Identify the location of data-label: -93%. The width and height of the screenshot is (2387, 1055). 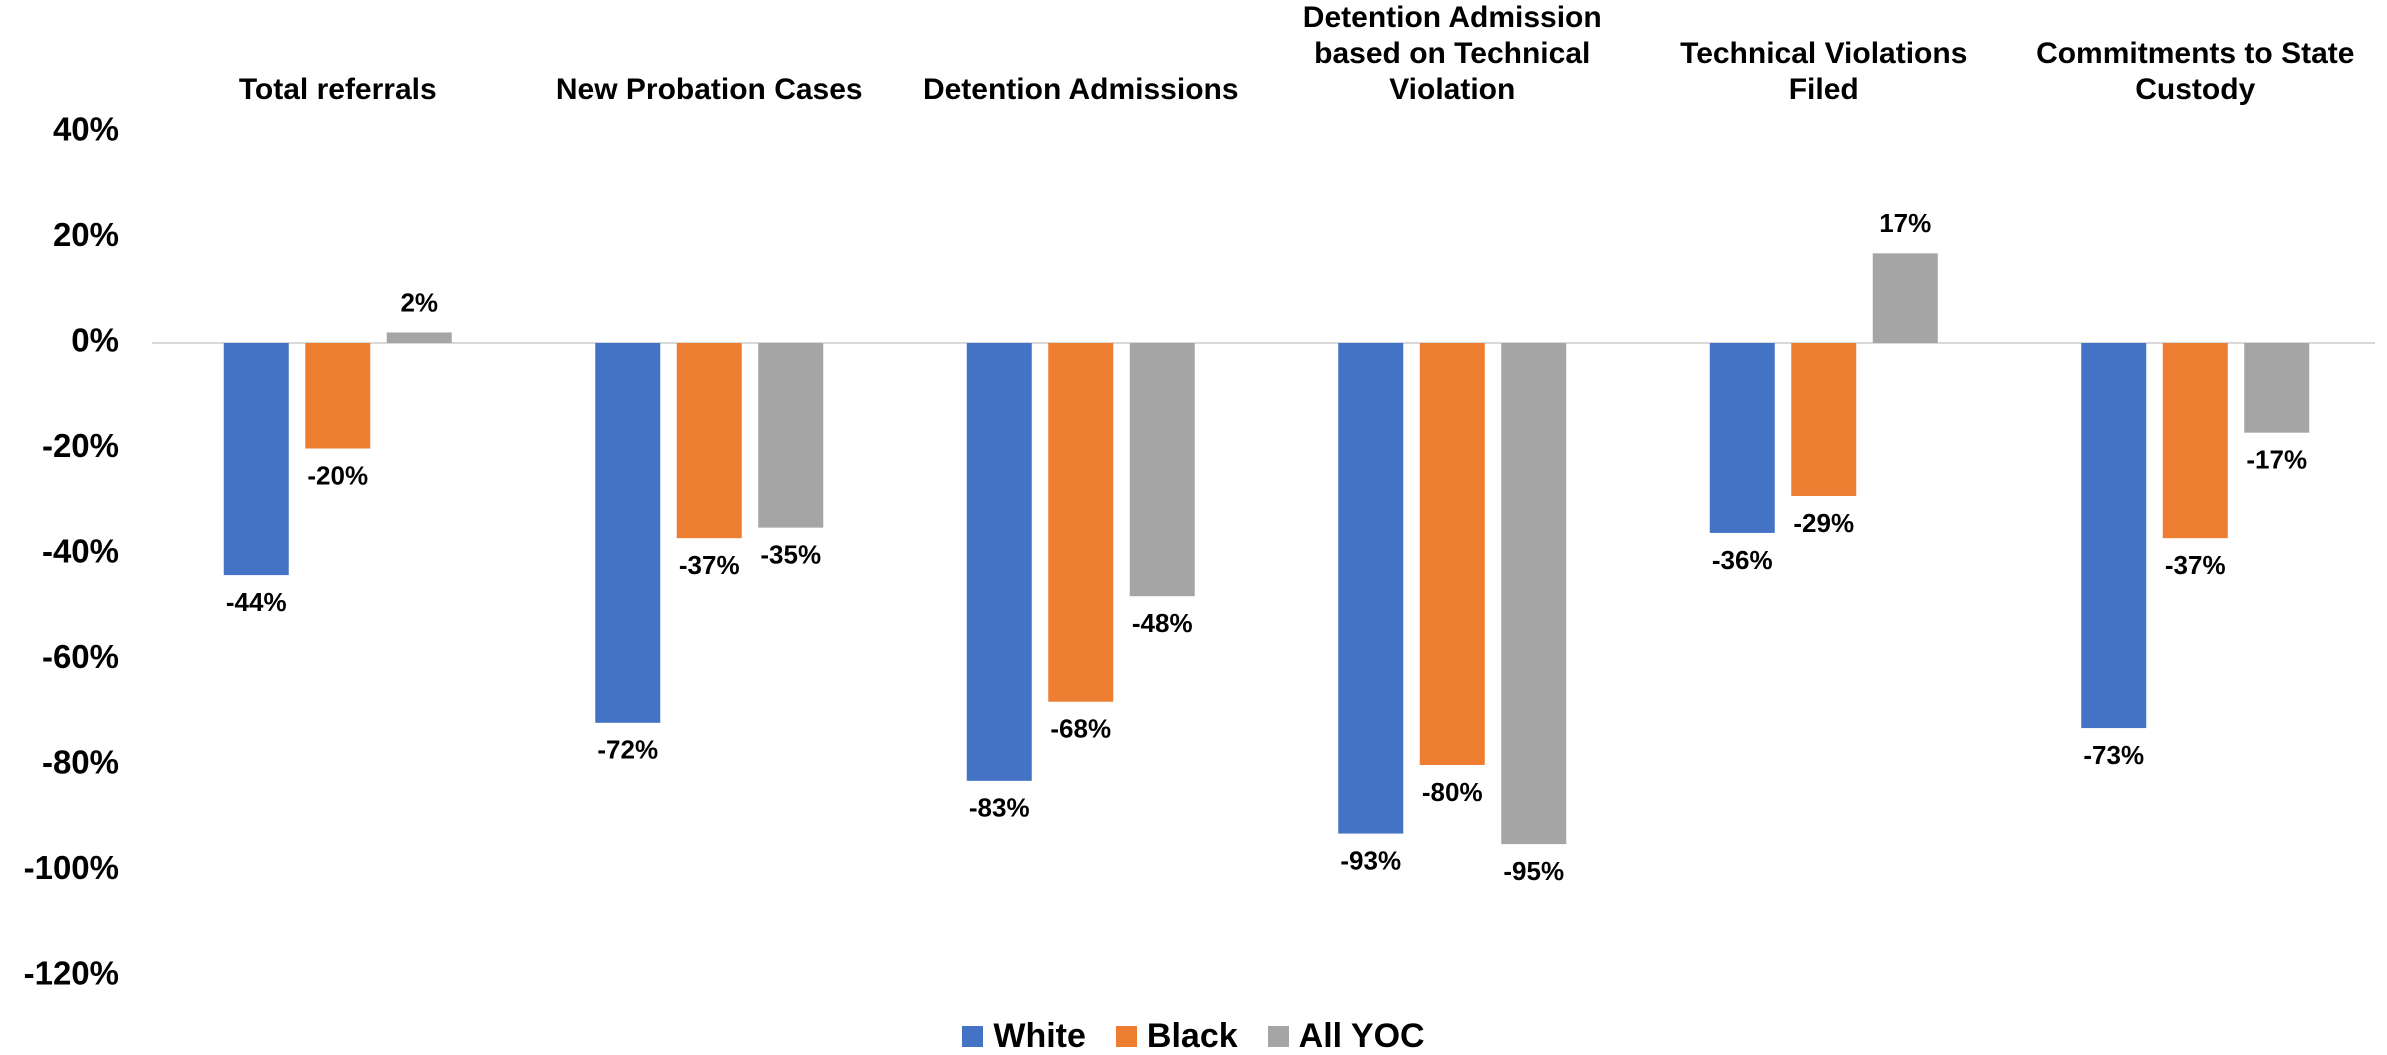
(1370, 860).